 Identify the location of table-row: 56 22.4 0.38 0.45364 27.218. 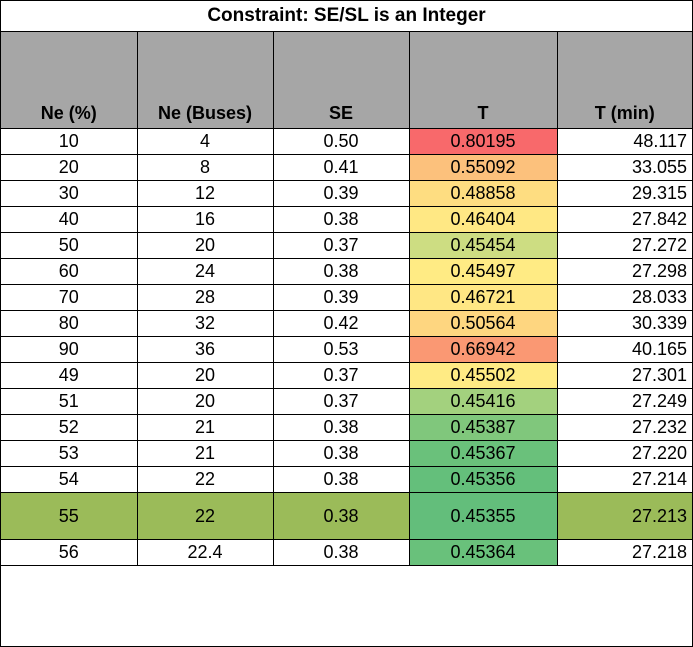
(347, 552).